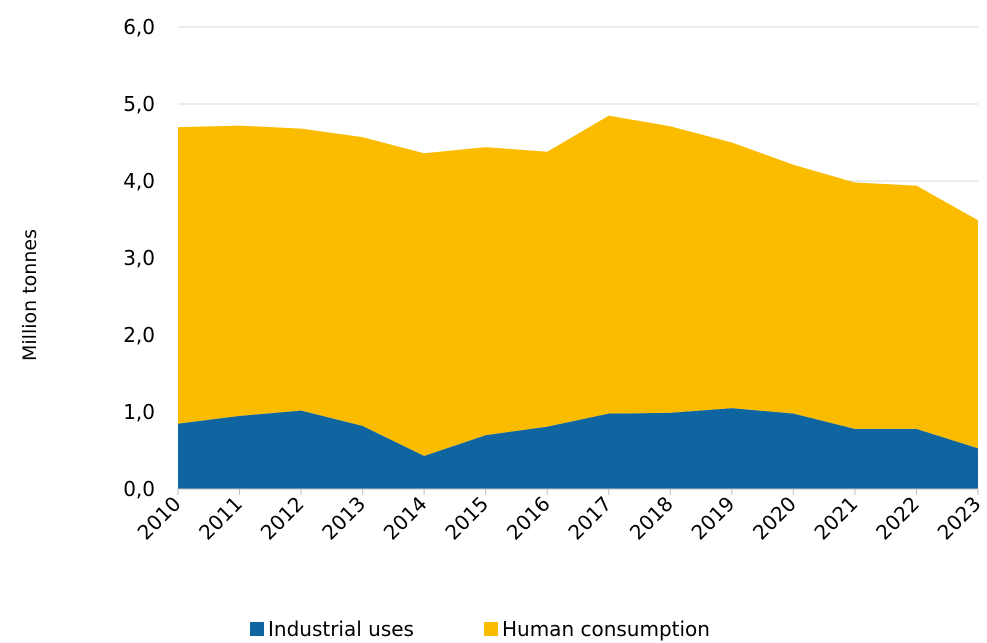  What do you see at coordinates (341, 629) in the screenshot?
I see `legend-label-industrial-uses: Industrial uses` at bounding box center [341, 629].